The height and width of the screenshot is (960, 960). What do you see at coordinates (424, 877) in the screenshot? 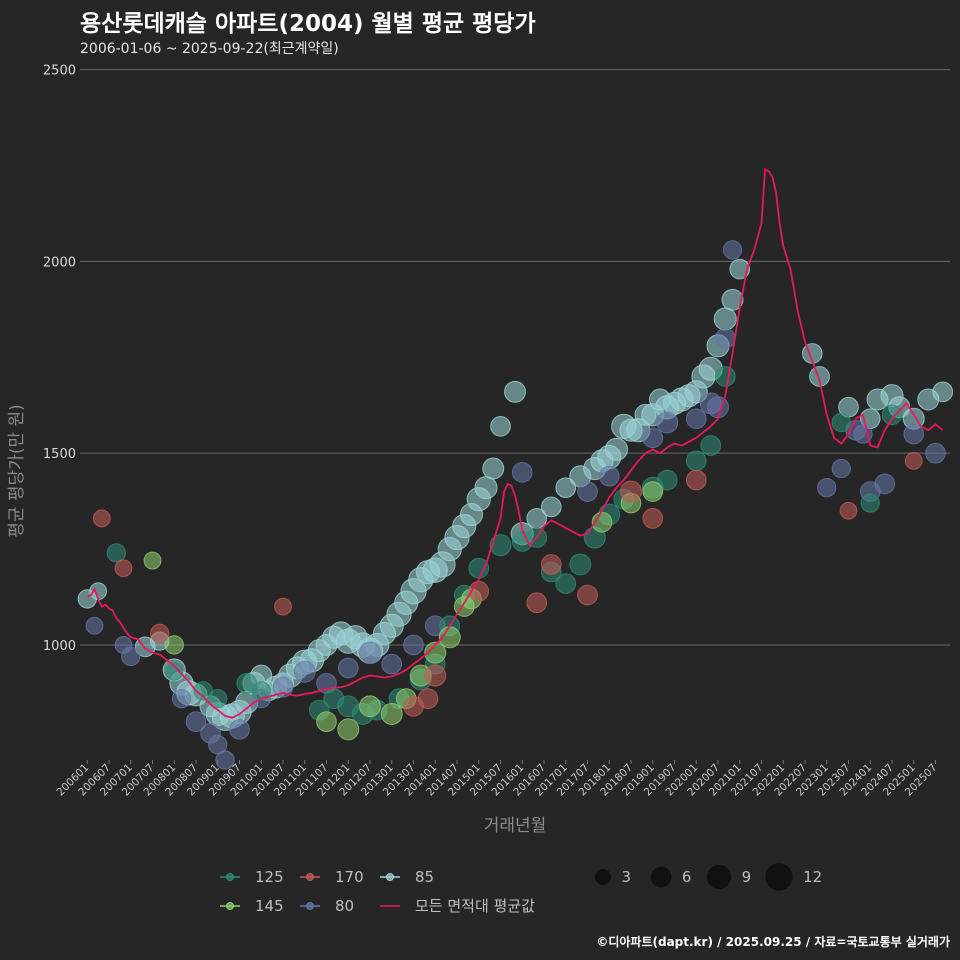
I see `legend-label: 85` at bounding box center [424, 877].